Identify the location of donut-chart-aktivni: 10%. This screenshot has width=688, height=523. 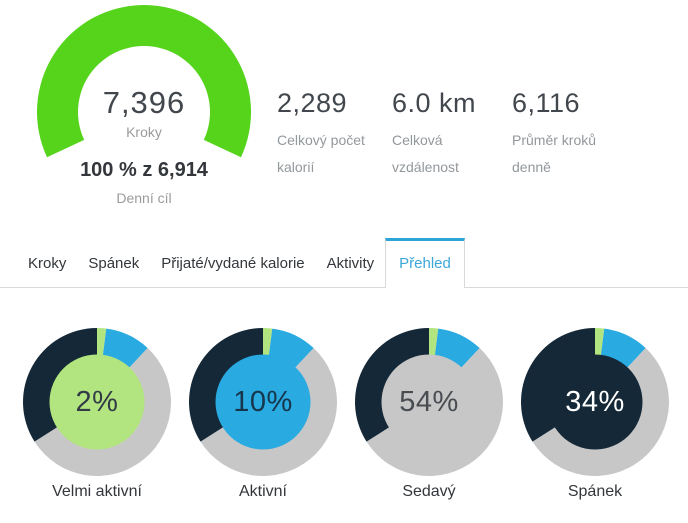
(263, 402).